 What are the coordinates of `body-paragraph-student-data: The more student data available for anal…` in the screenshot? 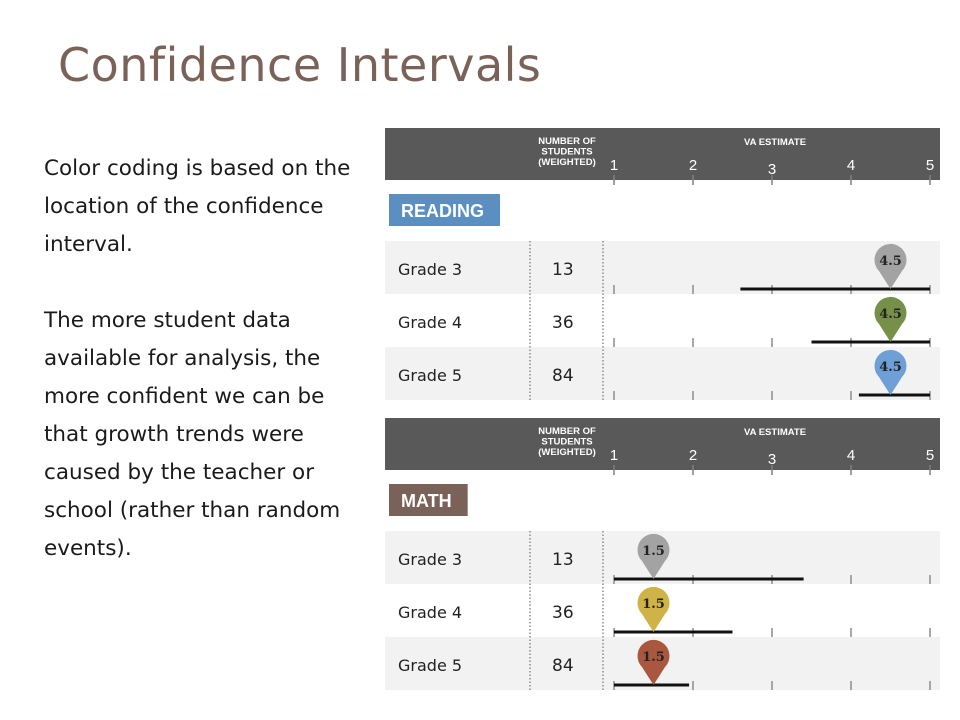 It's located at (192, 434).